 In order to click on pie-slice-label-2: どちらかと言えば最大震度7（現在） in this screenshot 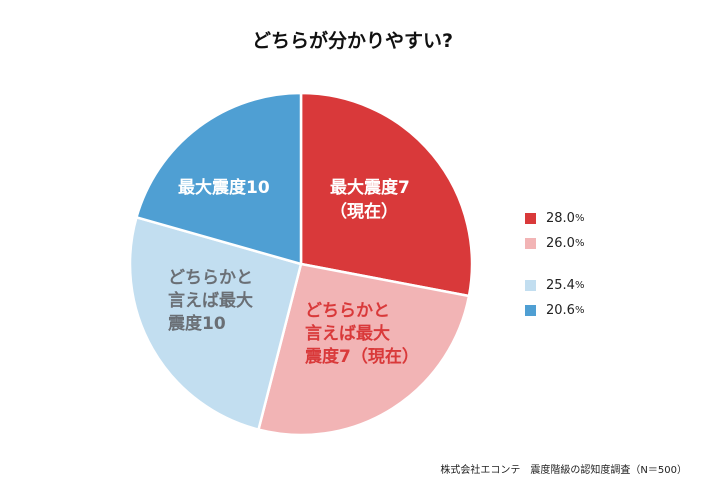, I will do `click(361, 334)`.